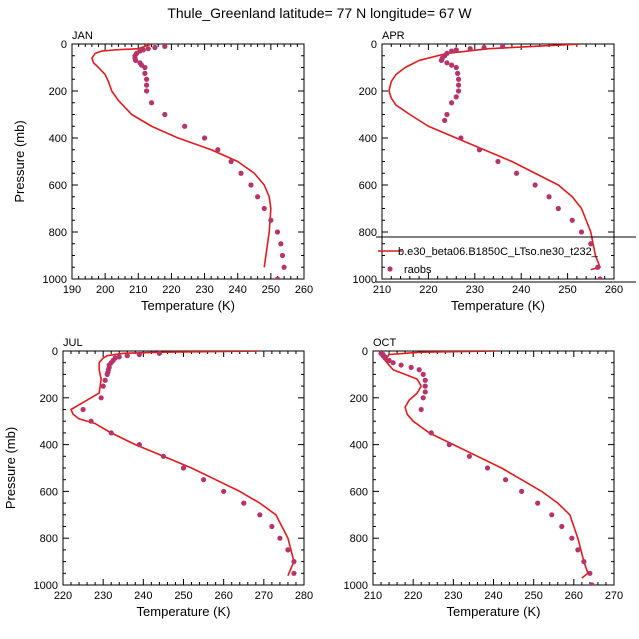 This screenshot has height=639, width=639. What do you see at coordinates (238, 290) in the screenshot?
I see `x-tick-label: 240` at bounding box center [238, 290].